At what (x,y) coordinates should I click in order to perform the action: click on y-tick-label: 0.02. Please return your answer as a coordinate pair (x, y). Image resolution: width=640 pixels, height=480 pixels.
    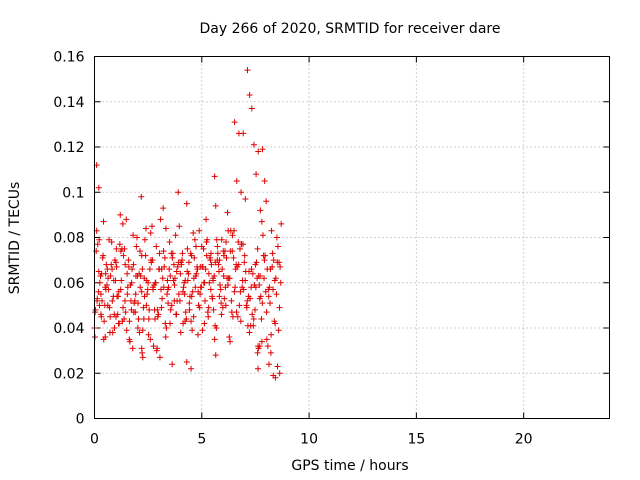
    Looking at the image, I should click on (68, 374).